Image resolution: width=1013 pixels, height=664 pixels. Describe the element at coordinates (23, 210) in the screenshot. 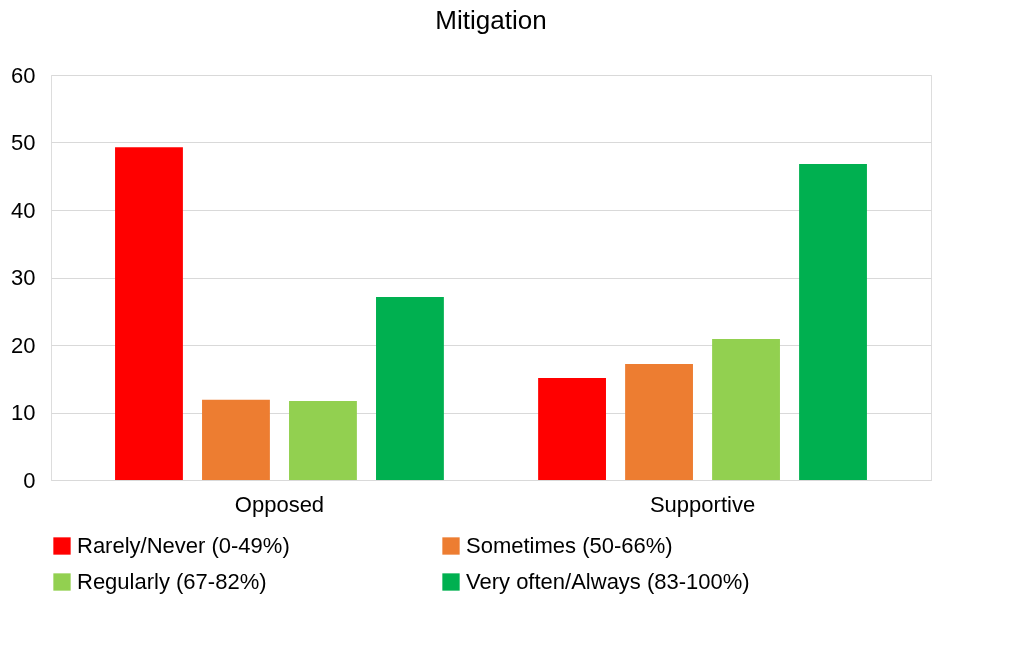

I see `y-tick-label: 40` at that location.